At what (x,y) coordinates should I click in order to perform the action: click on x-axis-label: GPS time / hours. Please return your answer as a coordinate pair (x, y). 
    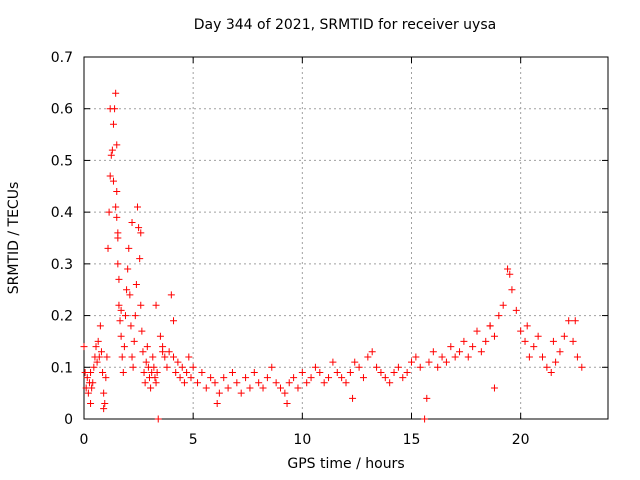
    Looking at the image, I should click on (346, 464).